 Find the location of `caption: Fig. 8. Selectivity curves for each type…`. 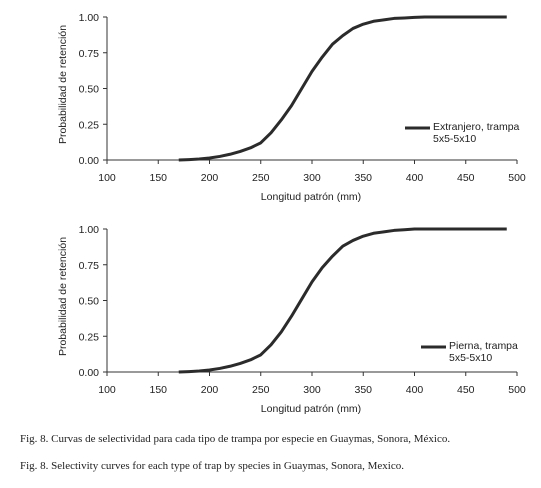

caption: Fig. 8. Selectivity curves for each type… is located at coordinates (212, 466).